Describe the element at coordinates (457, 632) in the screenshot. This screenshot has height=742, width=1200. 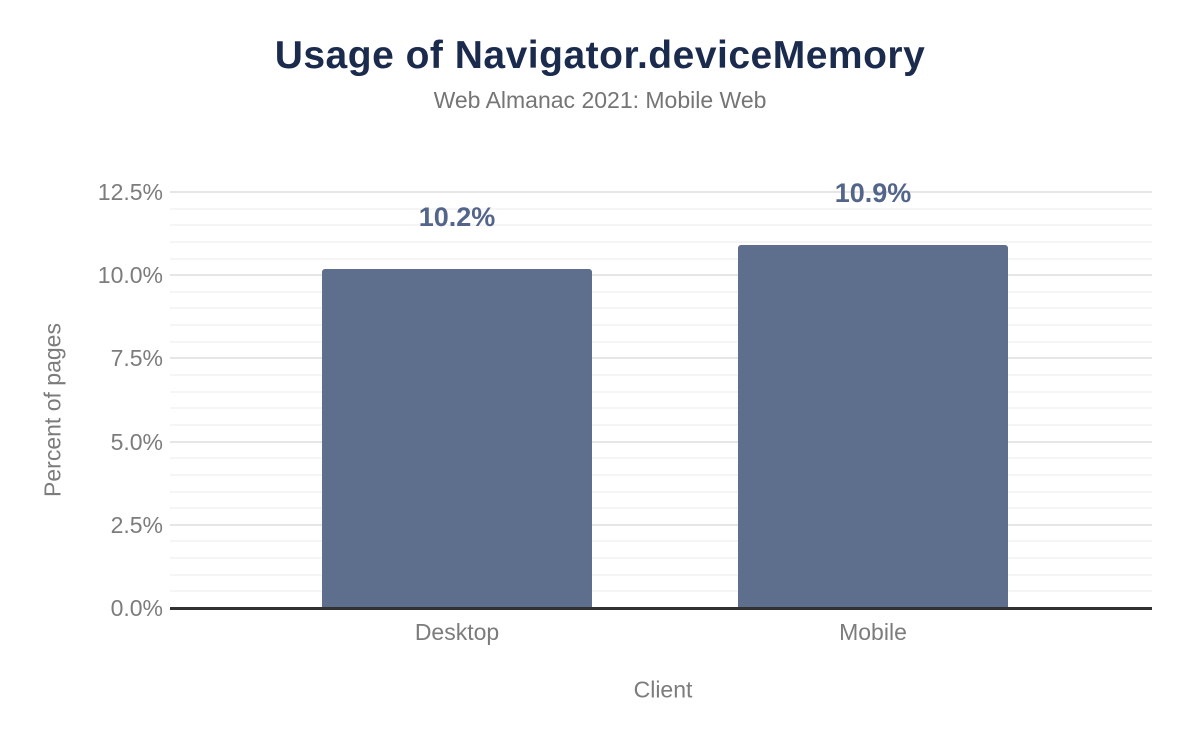
I see `x-tick-label: Desktop` at that location.